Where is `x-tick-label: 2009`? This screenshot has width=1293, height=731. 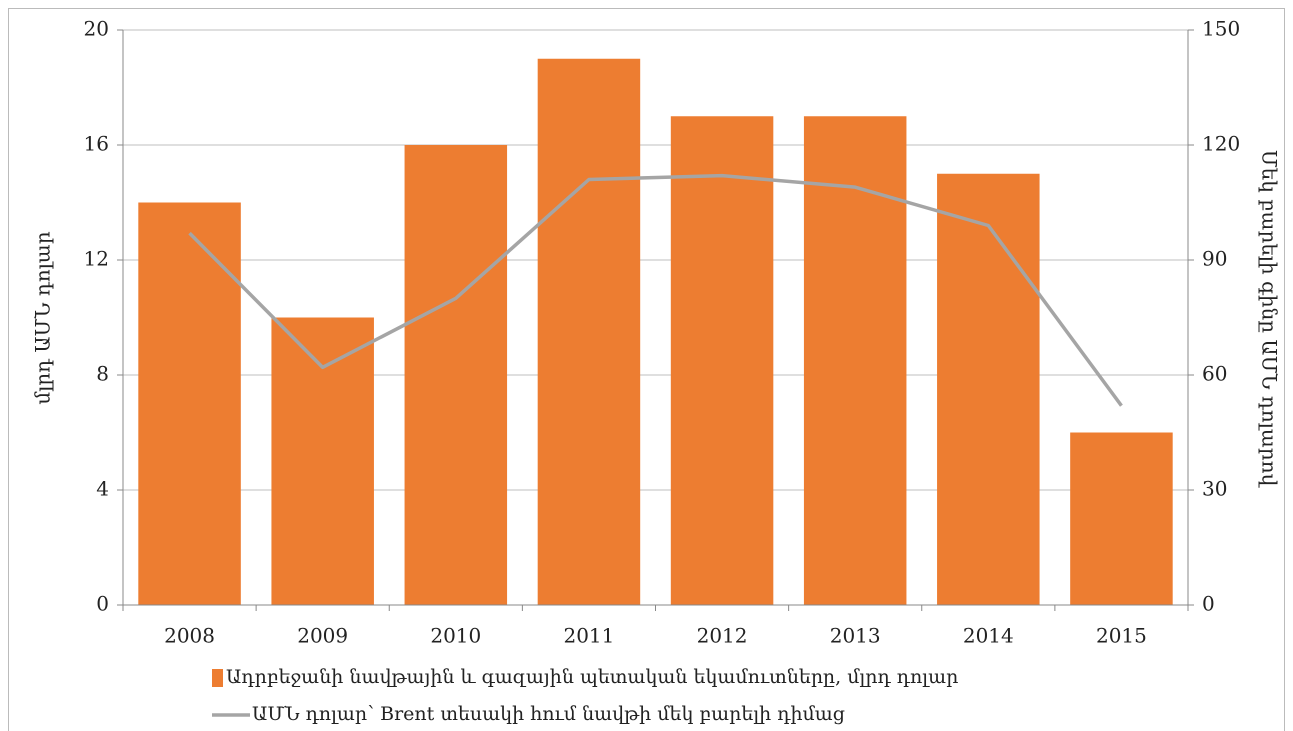 x-tick-label: 2009 is located at coordinates (322, 636).